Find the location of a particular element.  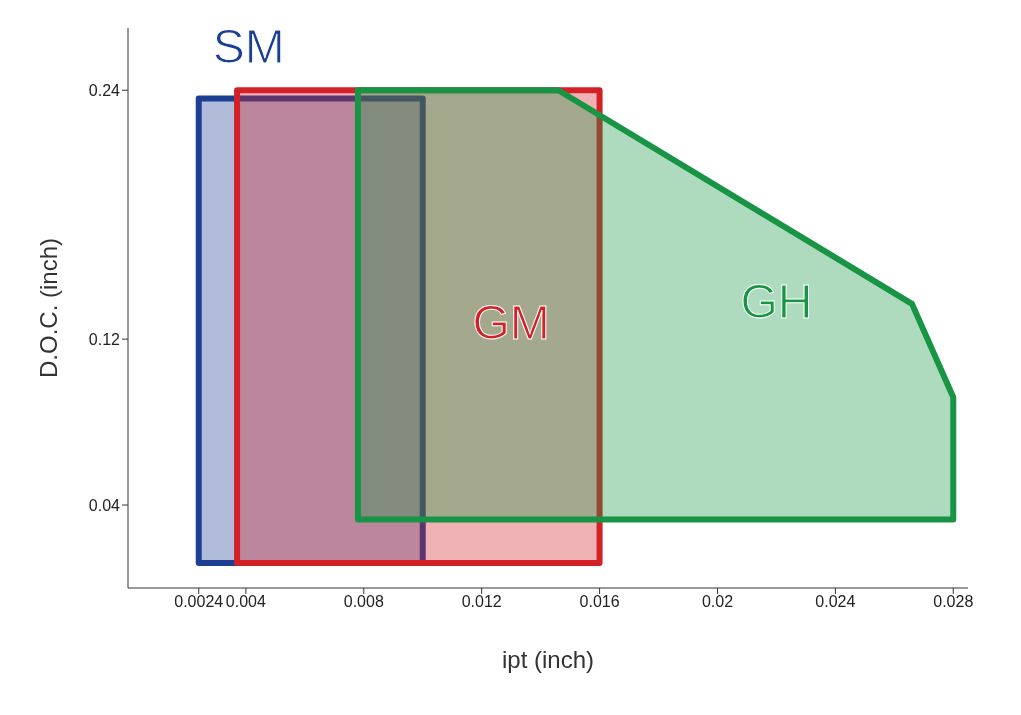

x-axis-title: ipt (inch) is located at coordinates (548, 659).